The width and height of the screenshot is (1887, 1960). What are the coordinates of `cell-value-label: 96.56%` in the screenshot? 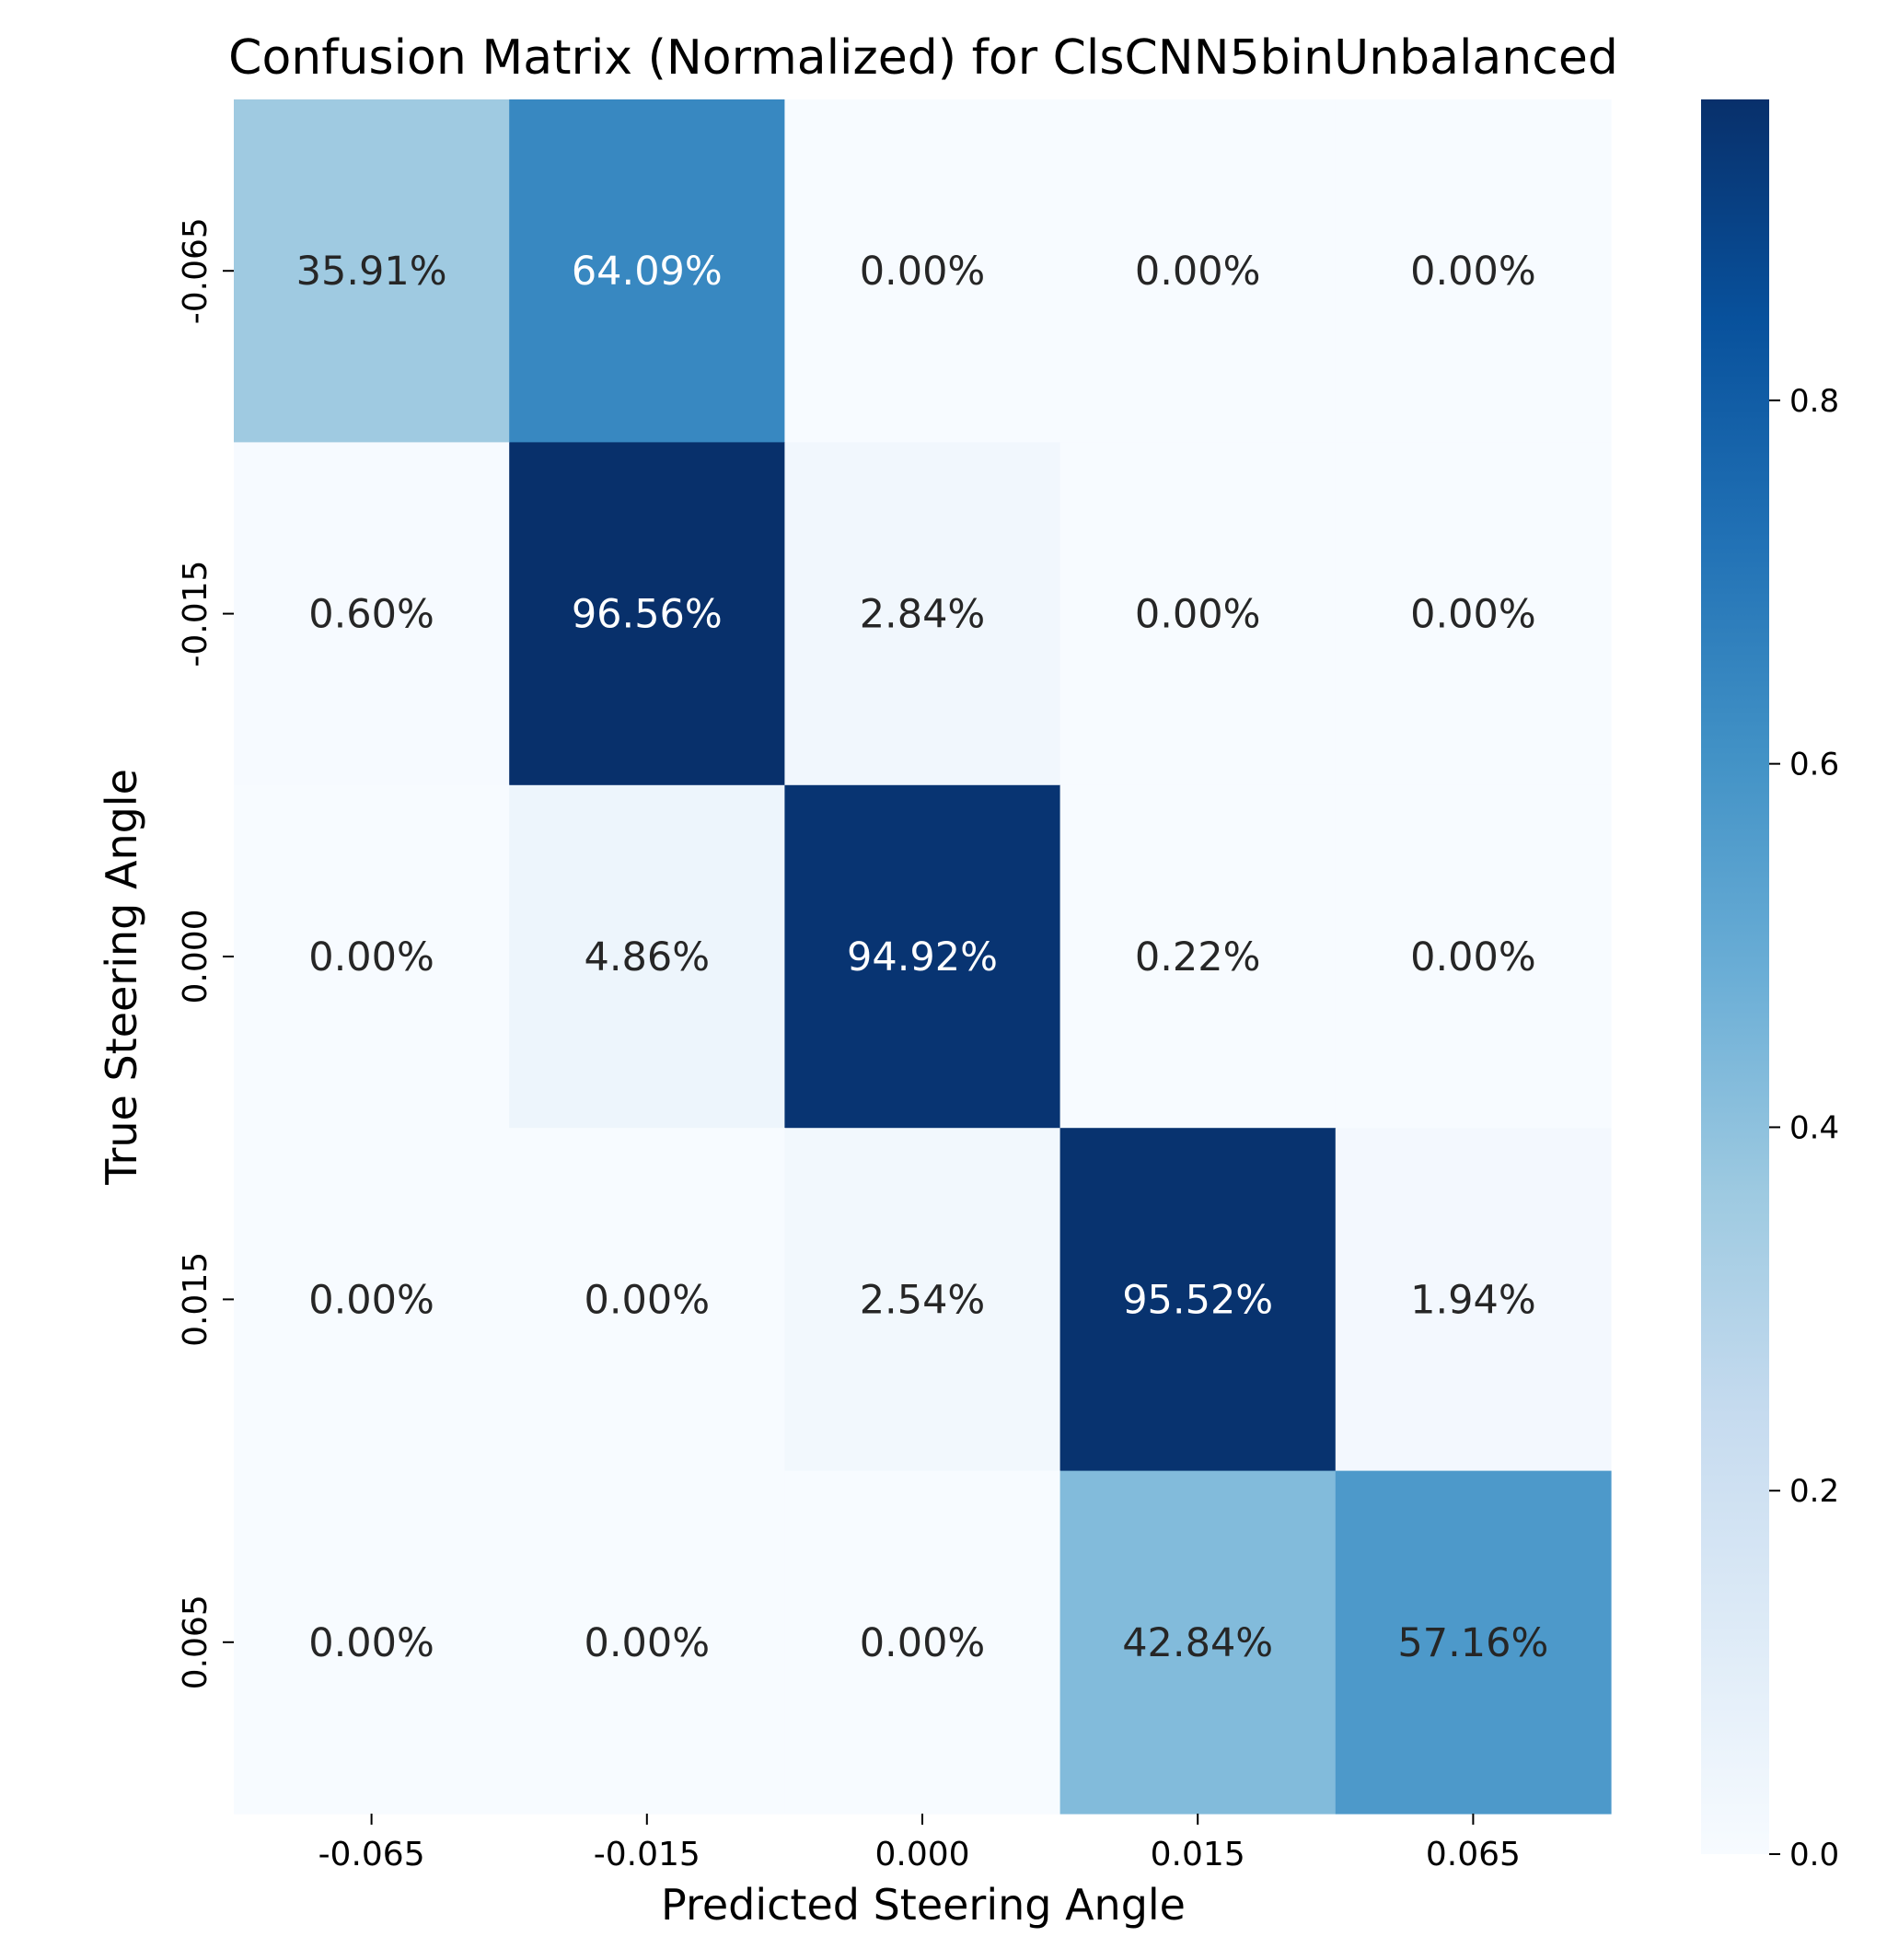 It's located at (648, 615).